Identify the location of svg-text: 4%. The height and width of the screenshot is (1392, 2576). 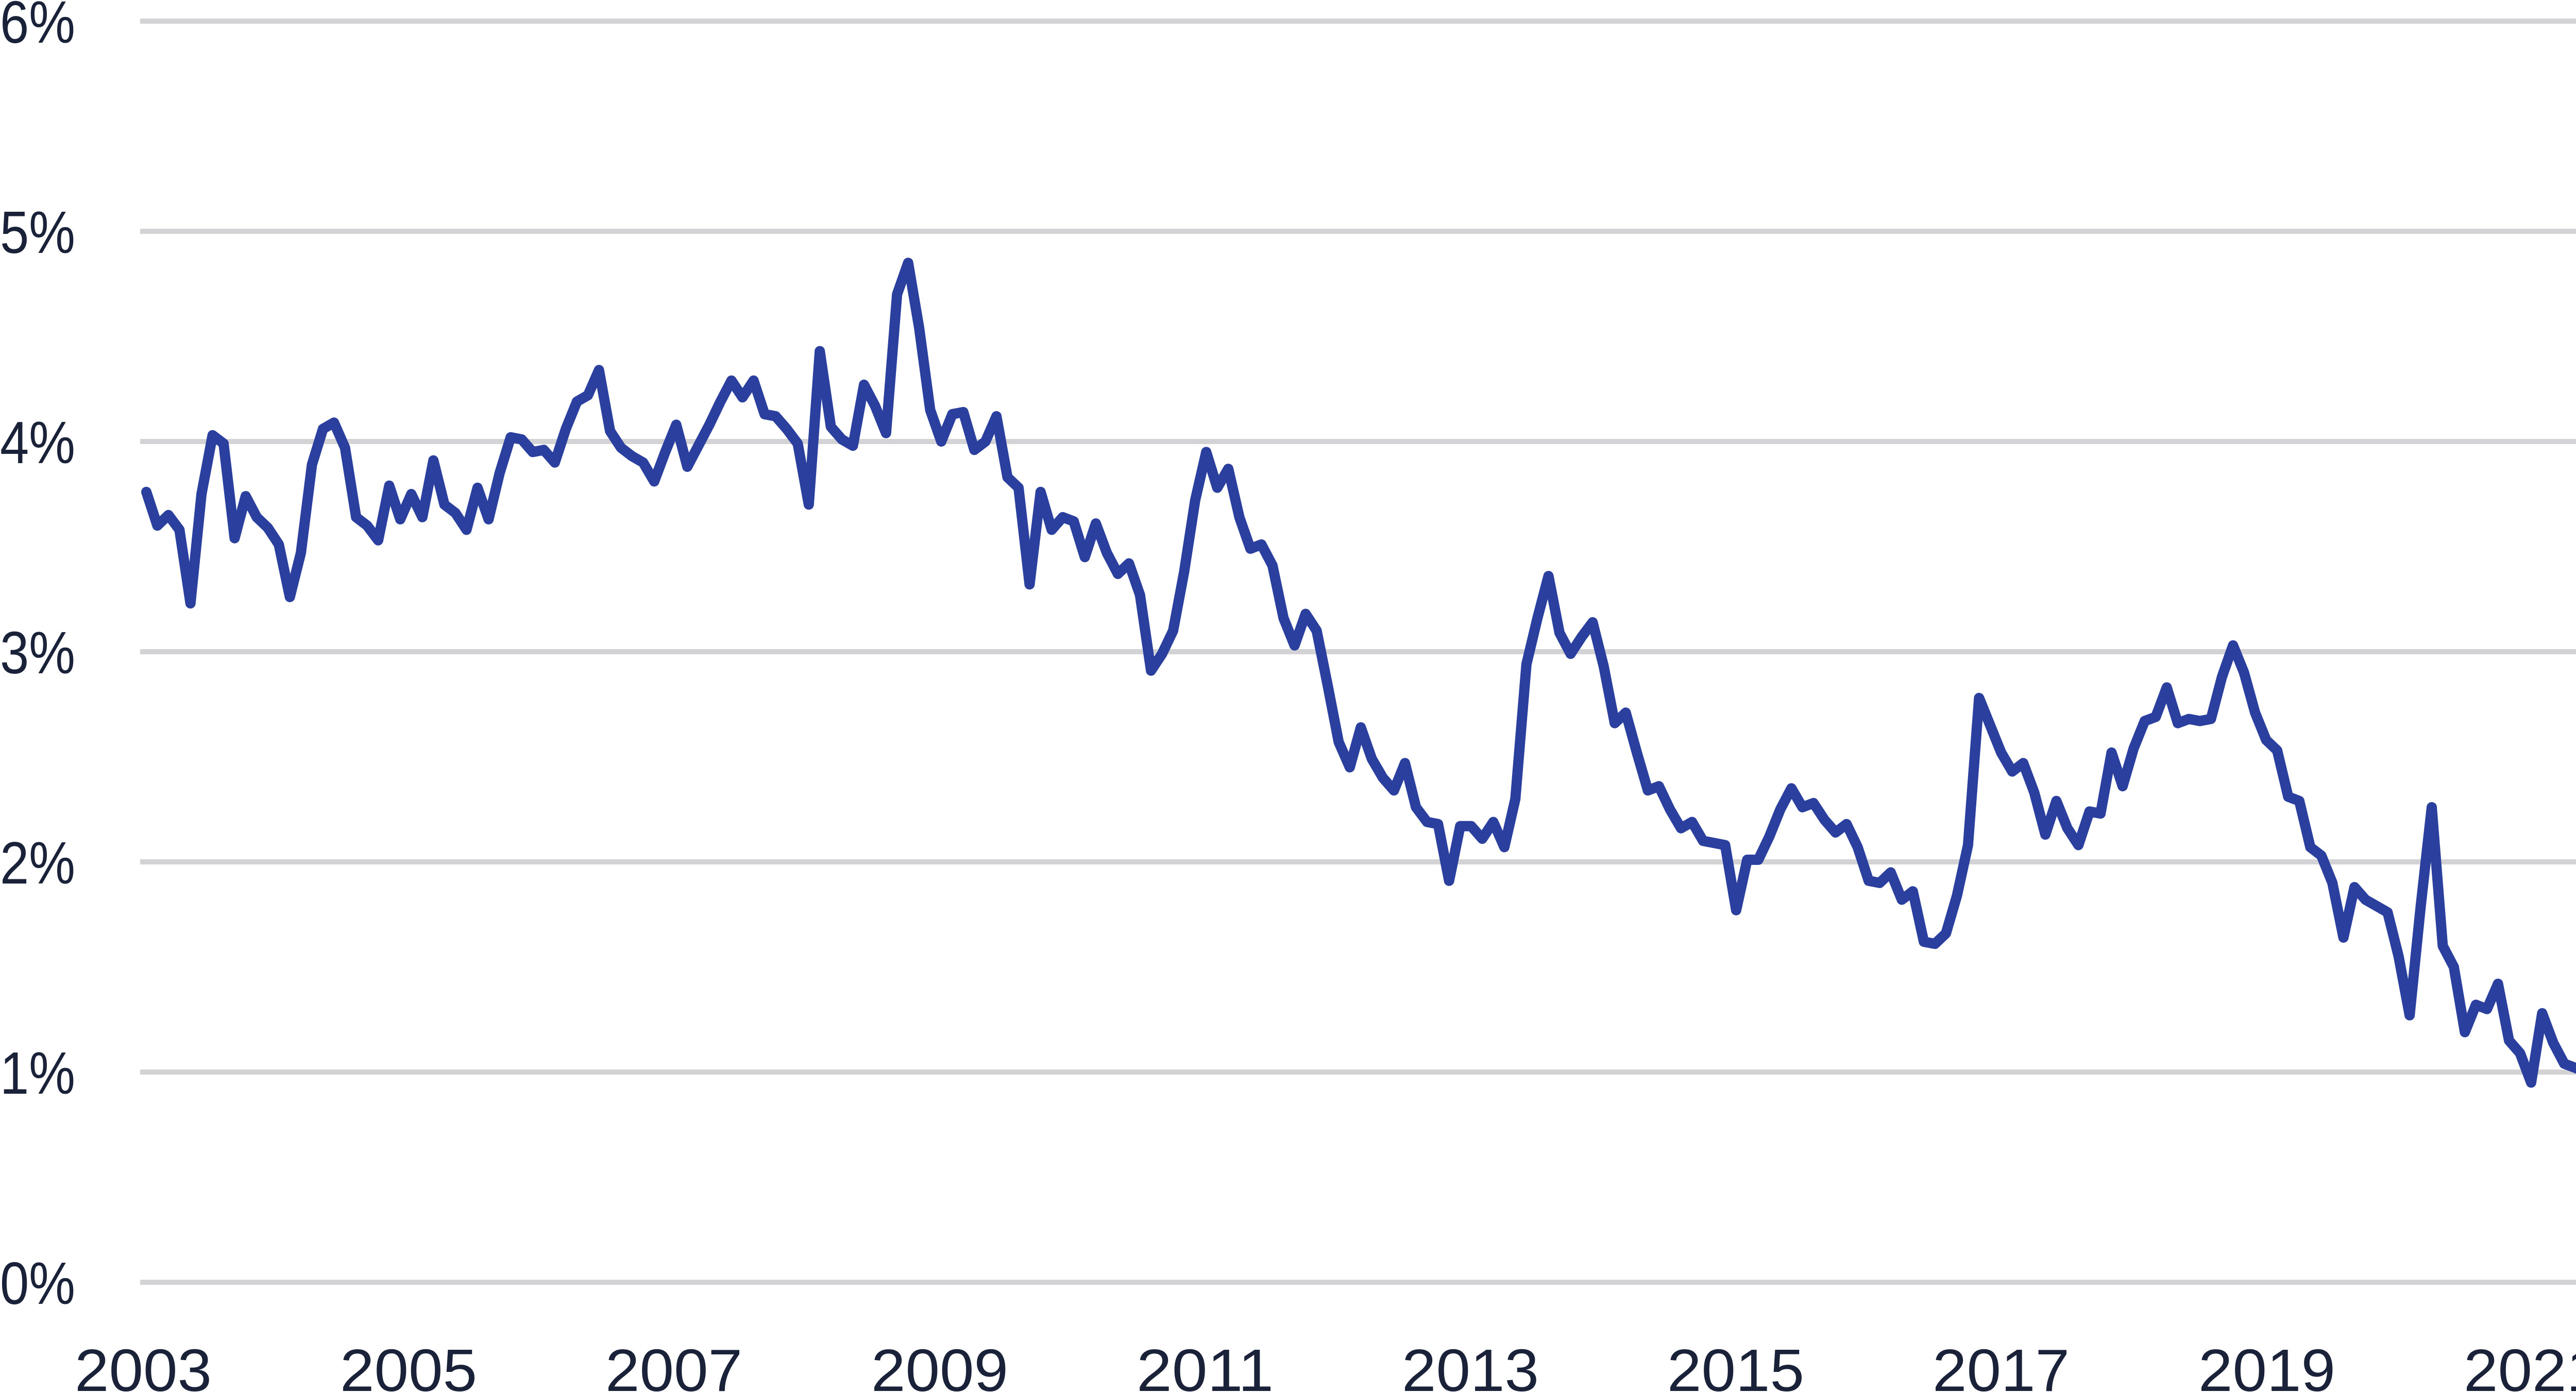
(37, 442).